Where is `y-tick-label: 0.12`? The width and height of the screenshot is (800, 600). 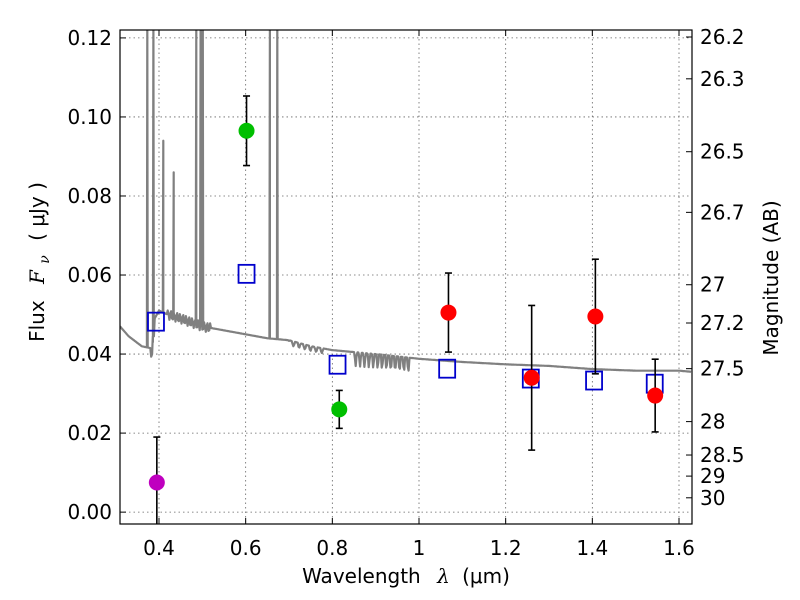 y-tick-label: 0.12 is located at coordinates (89, 38).